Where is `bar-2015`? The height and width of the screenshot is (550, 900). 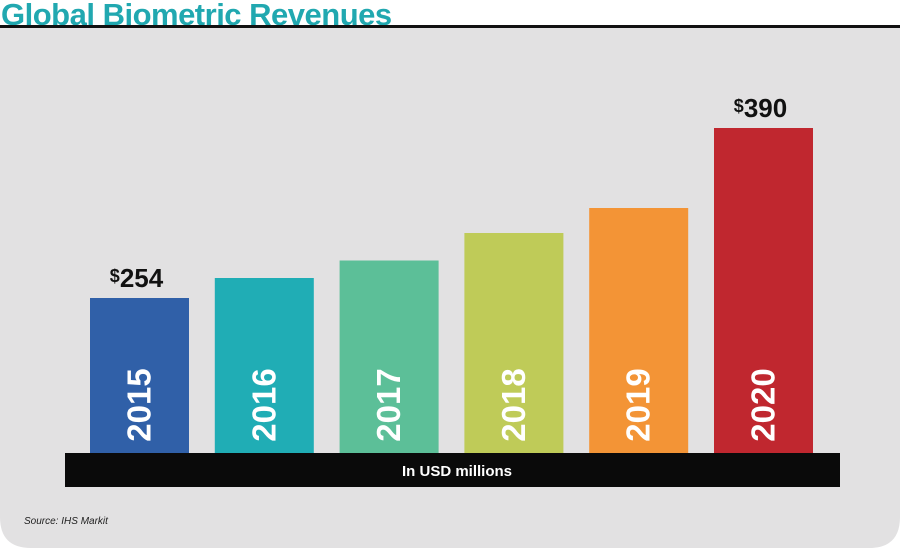
bar-2015 is located at coordinates (139, 375).